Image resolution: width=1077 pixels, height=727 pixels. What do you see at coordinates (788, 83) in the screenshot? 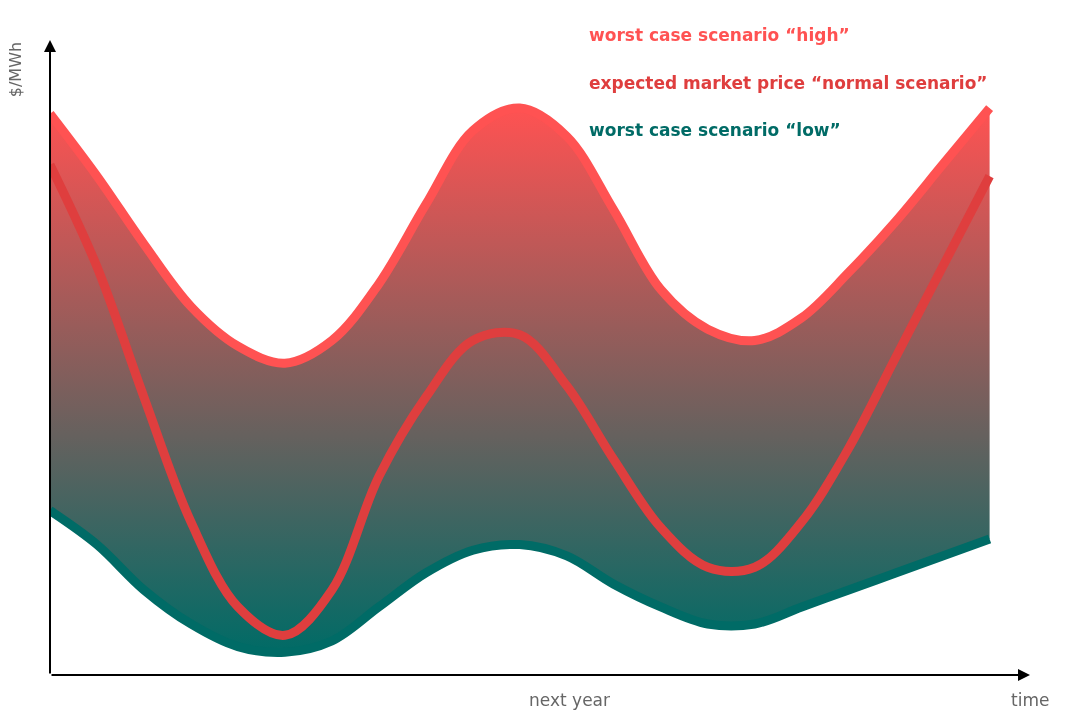
I see `text: expected market price “normal scenario”` at bounding box center [788, 83].